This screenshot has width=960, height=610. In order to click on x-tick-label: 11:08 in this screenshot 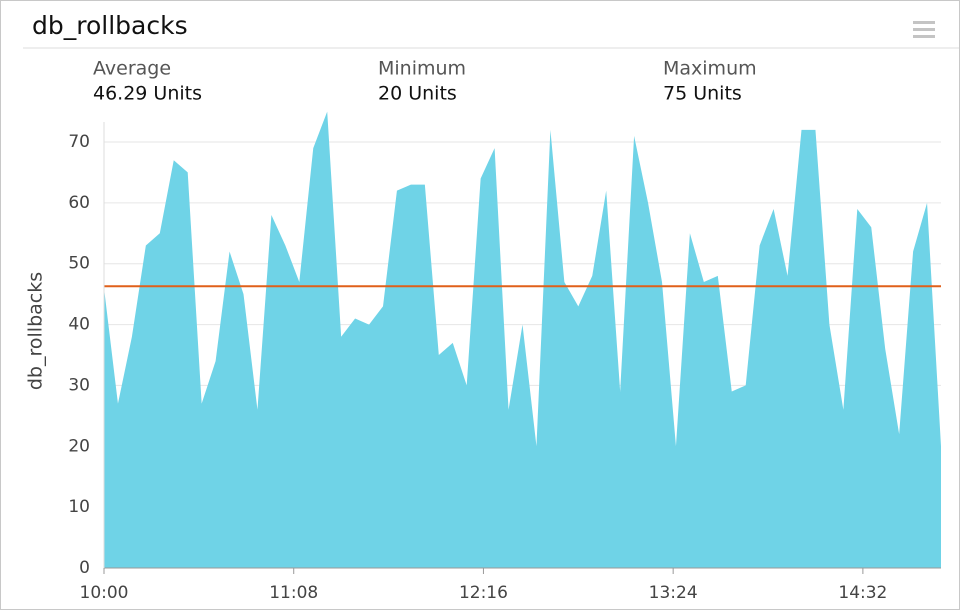, I will do `click(293, 593)`.